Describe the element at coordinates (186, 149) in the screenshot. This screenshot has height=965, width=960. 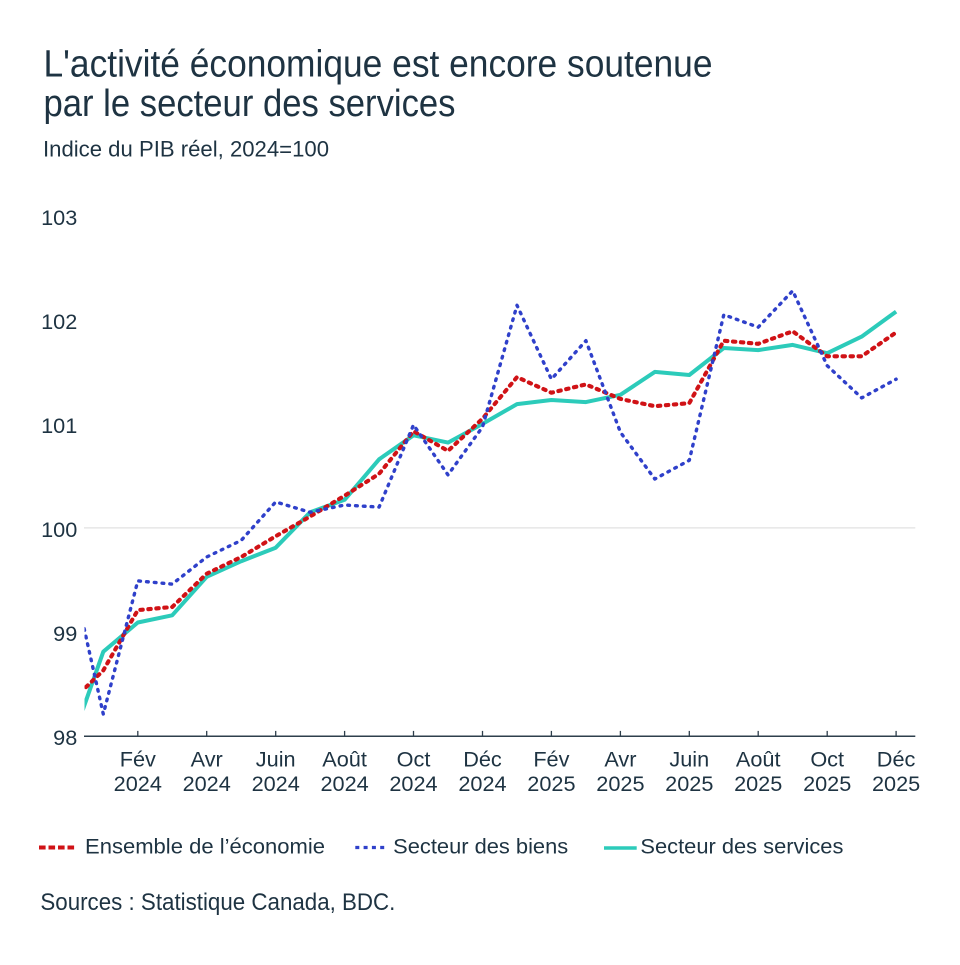
I see `svg-text: Indice du PIB réel, 2024=100` at that location.